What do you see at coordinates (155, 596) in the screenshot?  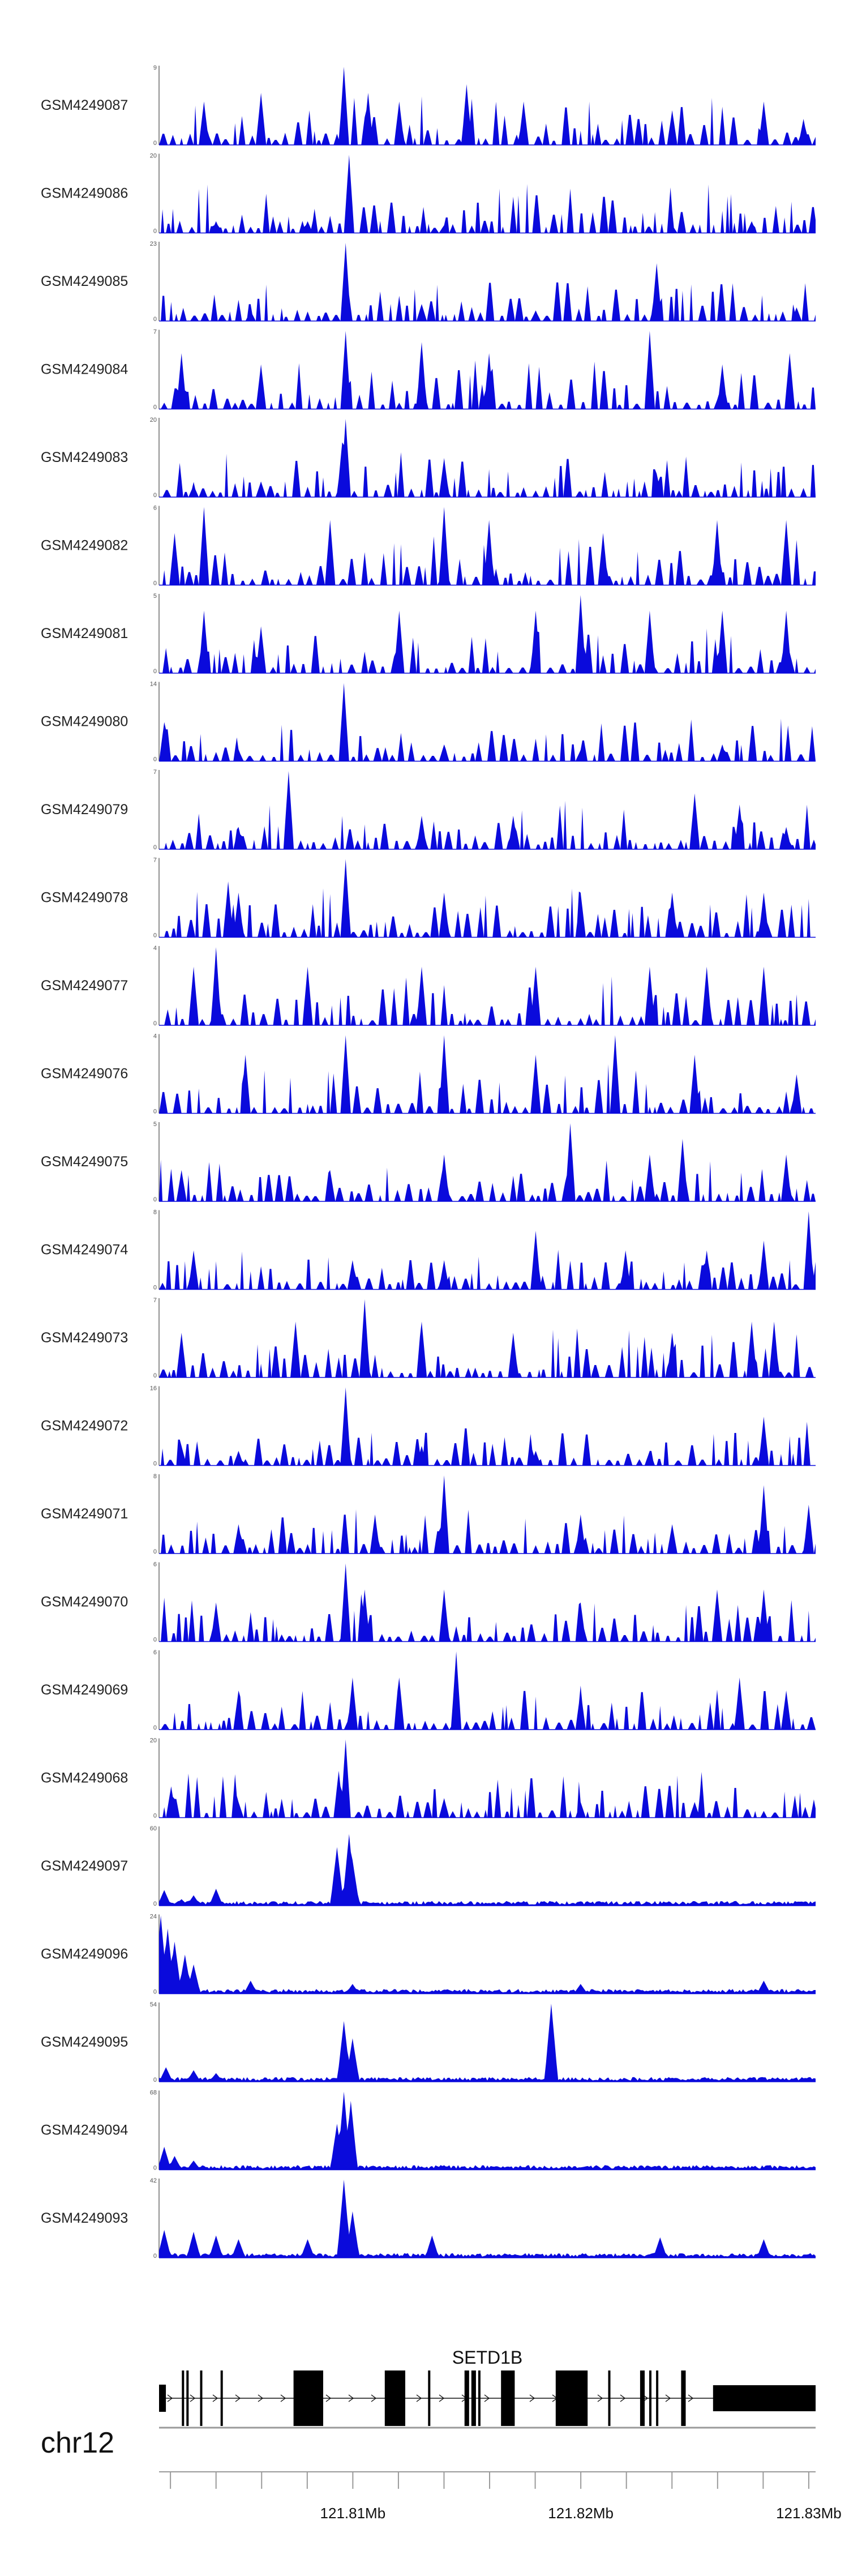 I see `track-ymax-label: 5` at bounding box center [155, 596].